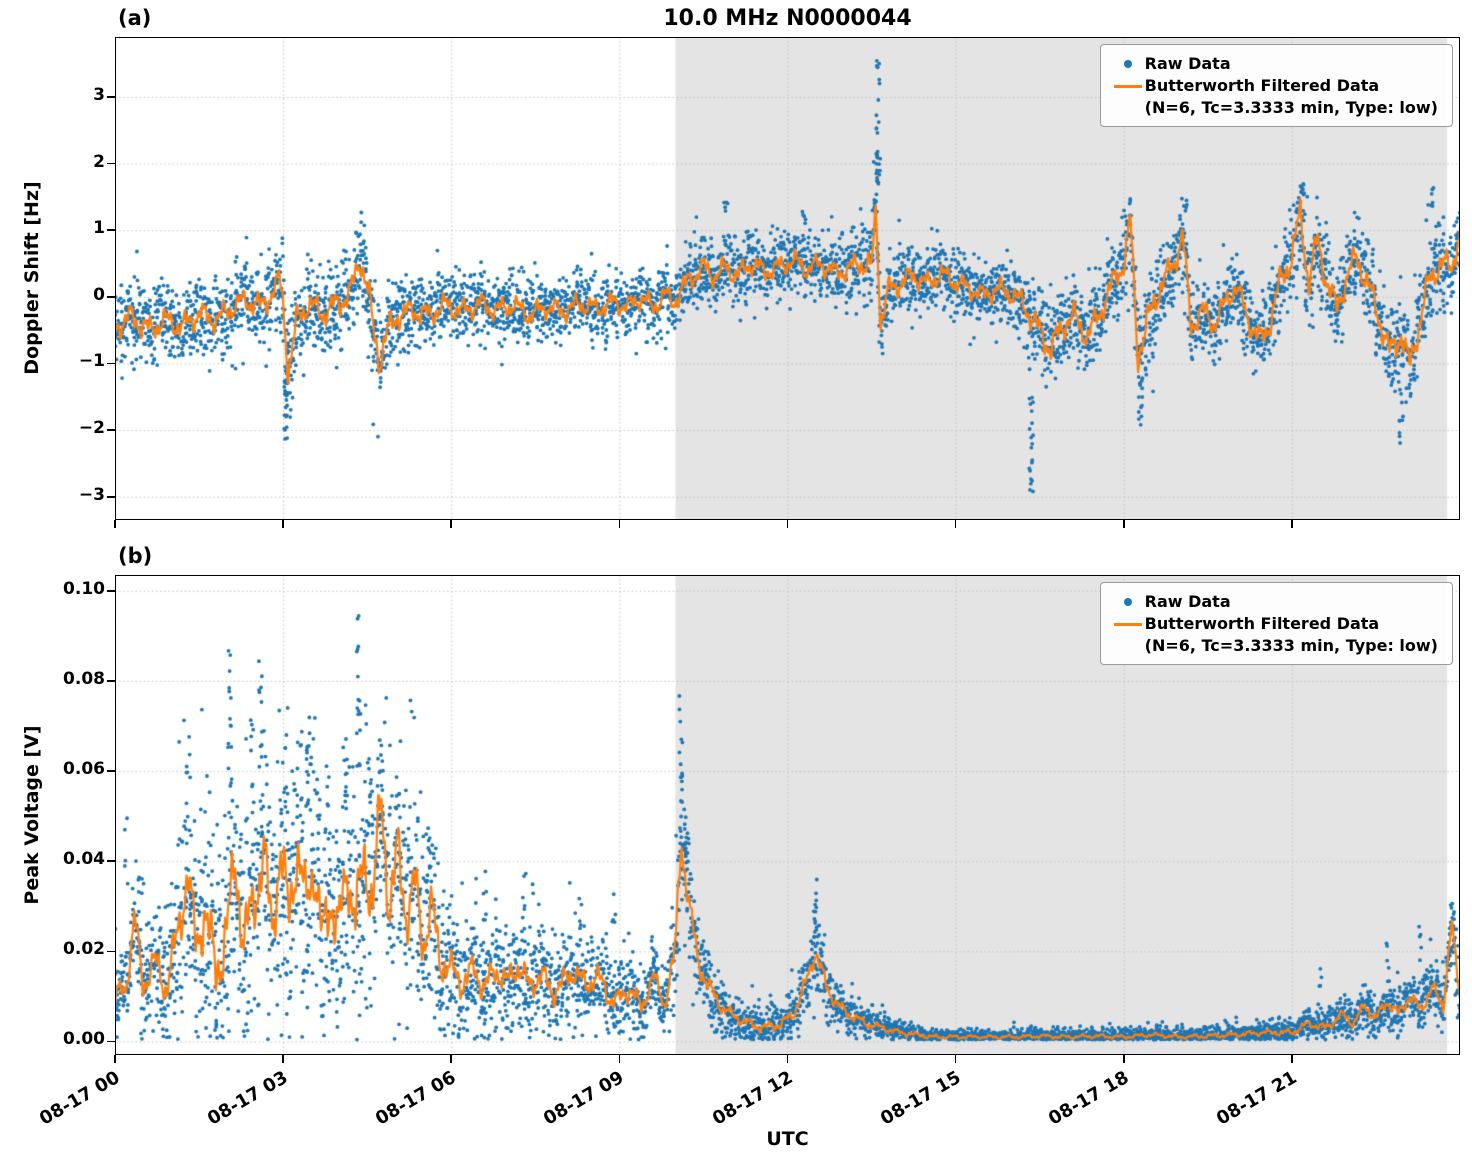 The width and height of the screenshot is (1472, 1172). Describe the element at coordinates (99, 161) in the screenshot. I see `y-tick-label: 2` at that location.